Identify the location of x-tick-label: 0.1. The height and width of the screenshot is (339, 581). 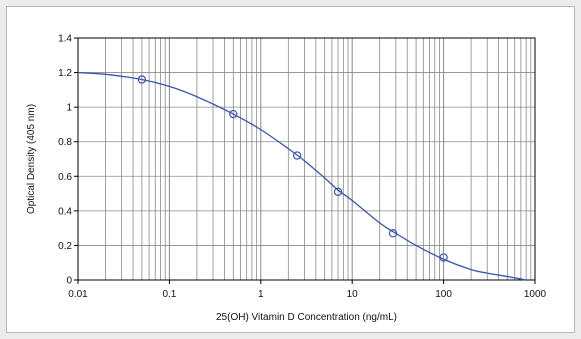
(169, 294).